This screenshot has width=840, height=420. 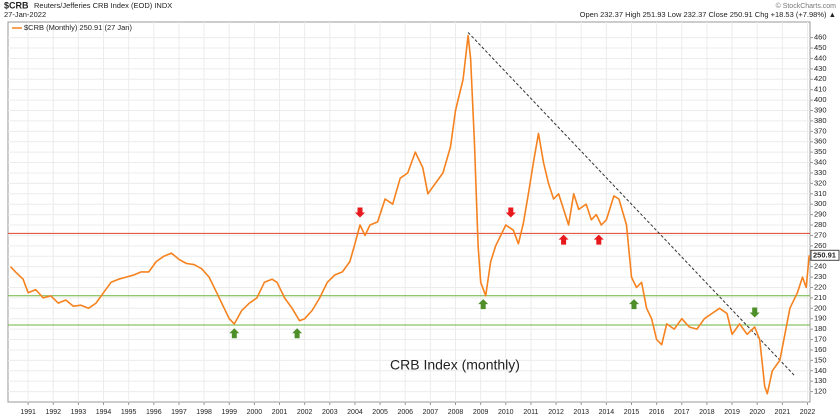 I want to click on x-tick-label: 1992, so click(x=53, y=412).